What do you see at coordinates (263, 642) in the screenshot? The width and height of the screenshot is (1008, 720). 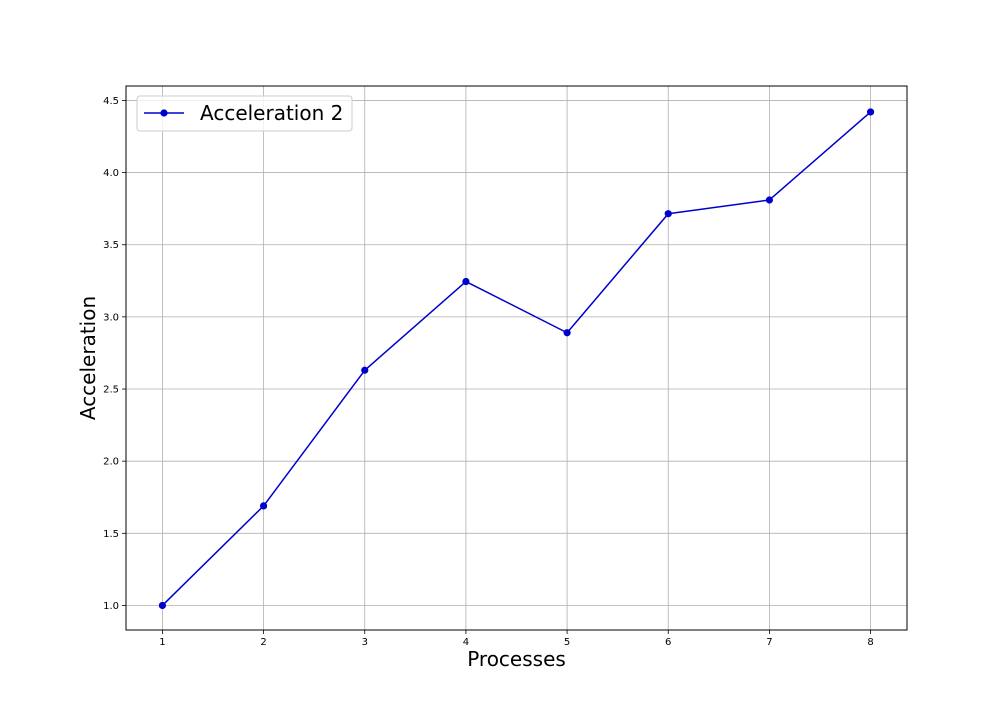 I see `x-tick-label: 2` at bounding box center [263, 642].